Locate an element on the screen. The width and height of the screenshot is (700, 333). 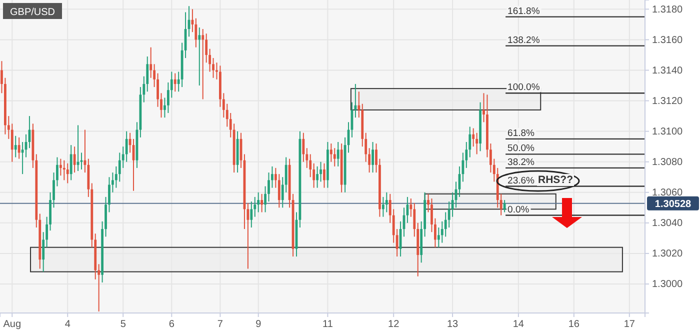
y-tick-label: 1.3100 is located at coordinates (668, 132).